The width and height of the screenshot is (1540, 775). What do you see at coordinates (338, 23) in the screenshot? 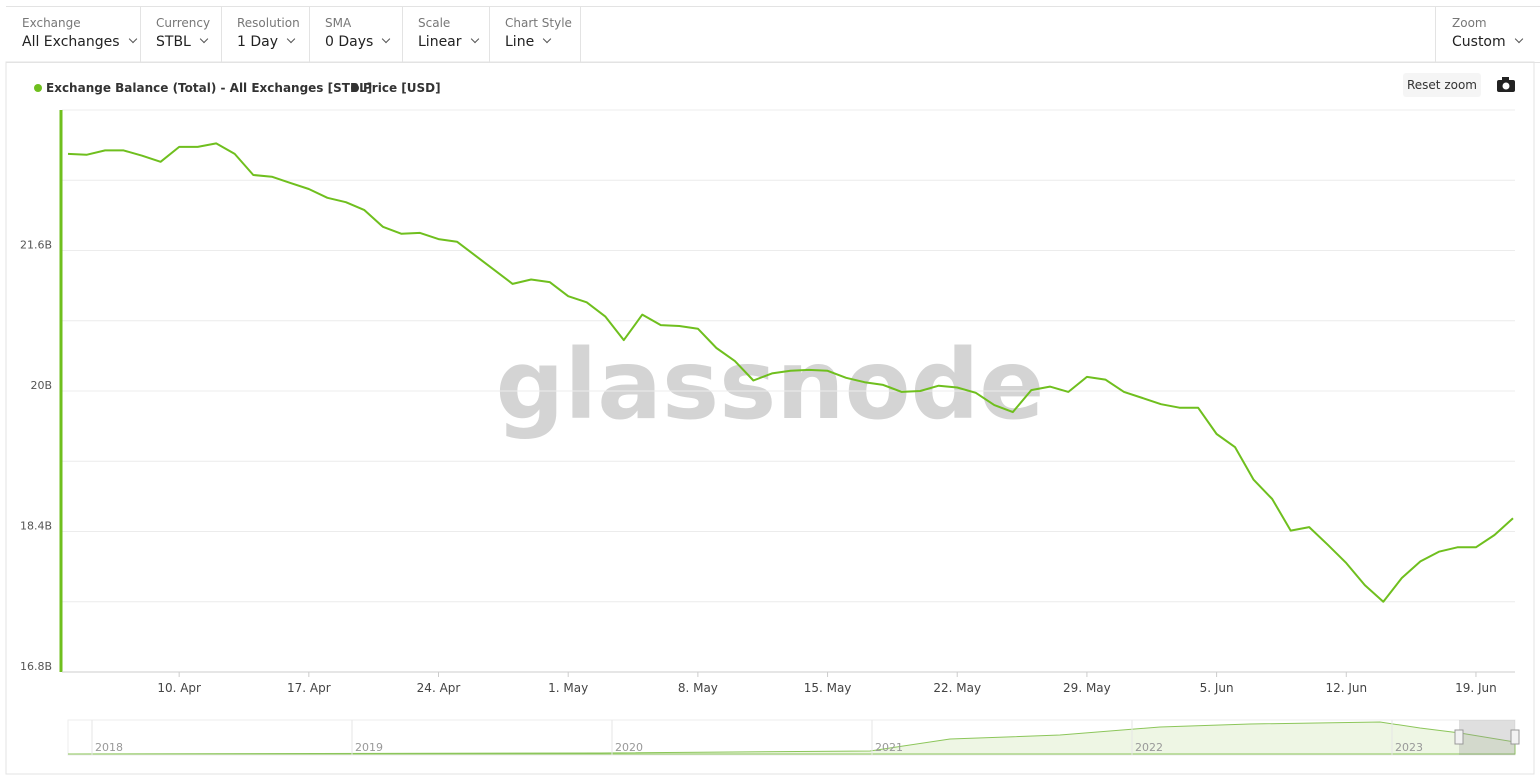
I see `dropdown-label: SMA` at bounding box center [338, 23].